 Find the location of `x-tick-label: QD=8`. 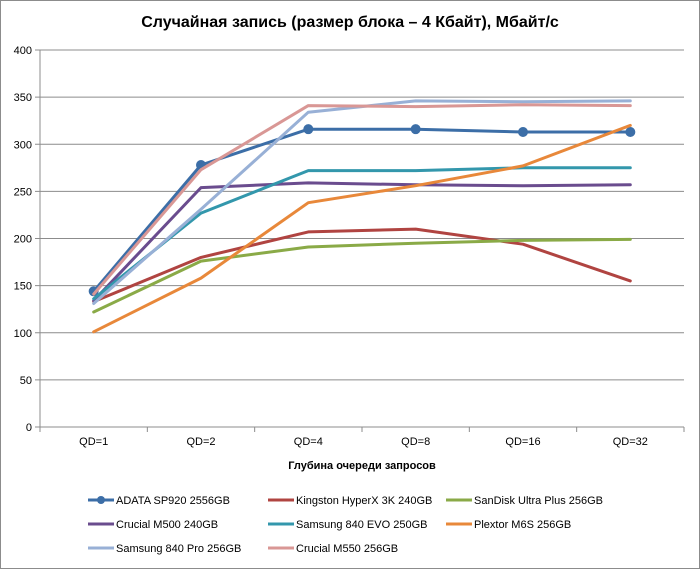

x-tick-label: QD=8 is located at coordinates (415, 442).